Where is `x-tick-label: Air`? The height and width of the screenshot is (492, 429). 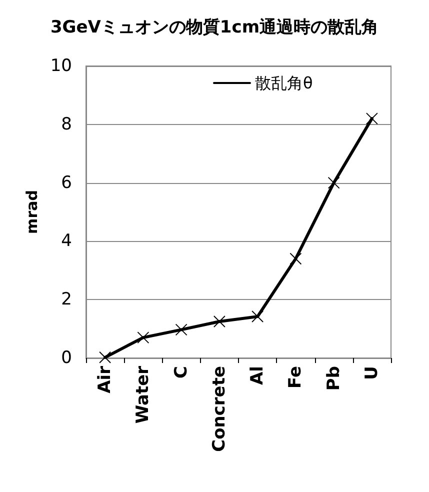
x-tick-label: Air is located at coordinates (105, 379).